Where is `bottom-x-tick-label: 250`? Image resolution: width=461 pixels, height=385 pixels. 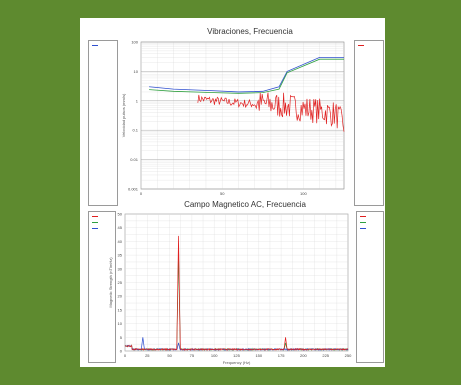
bottom-x-tick-label: 250 is located at coordinates (348, 355).